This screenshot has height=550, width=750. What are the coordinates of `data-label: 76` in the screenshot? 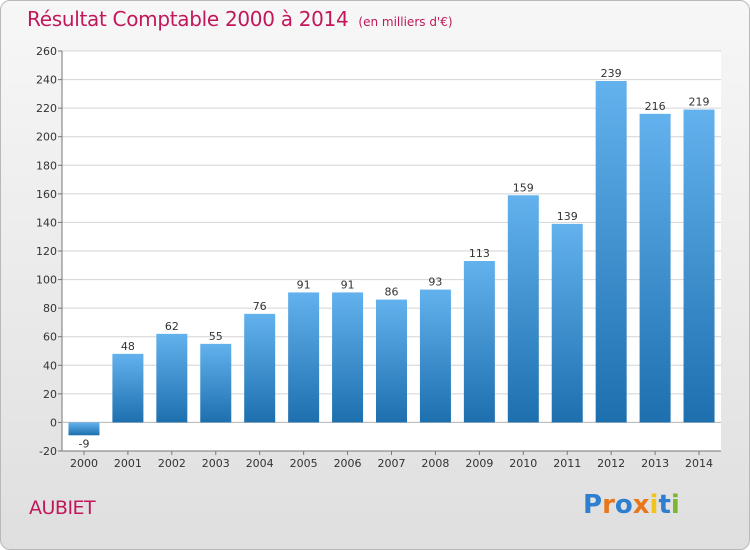 It's located at (260, 306).